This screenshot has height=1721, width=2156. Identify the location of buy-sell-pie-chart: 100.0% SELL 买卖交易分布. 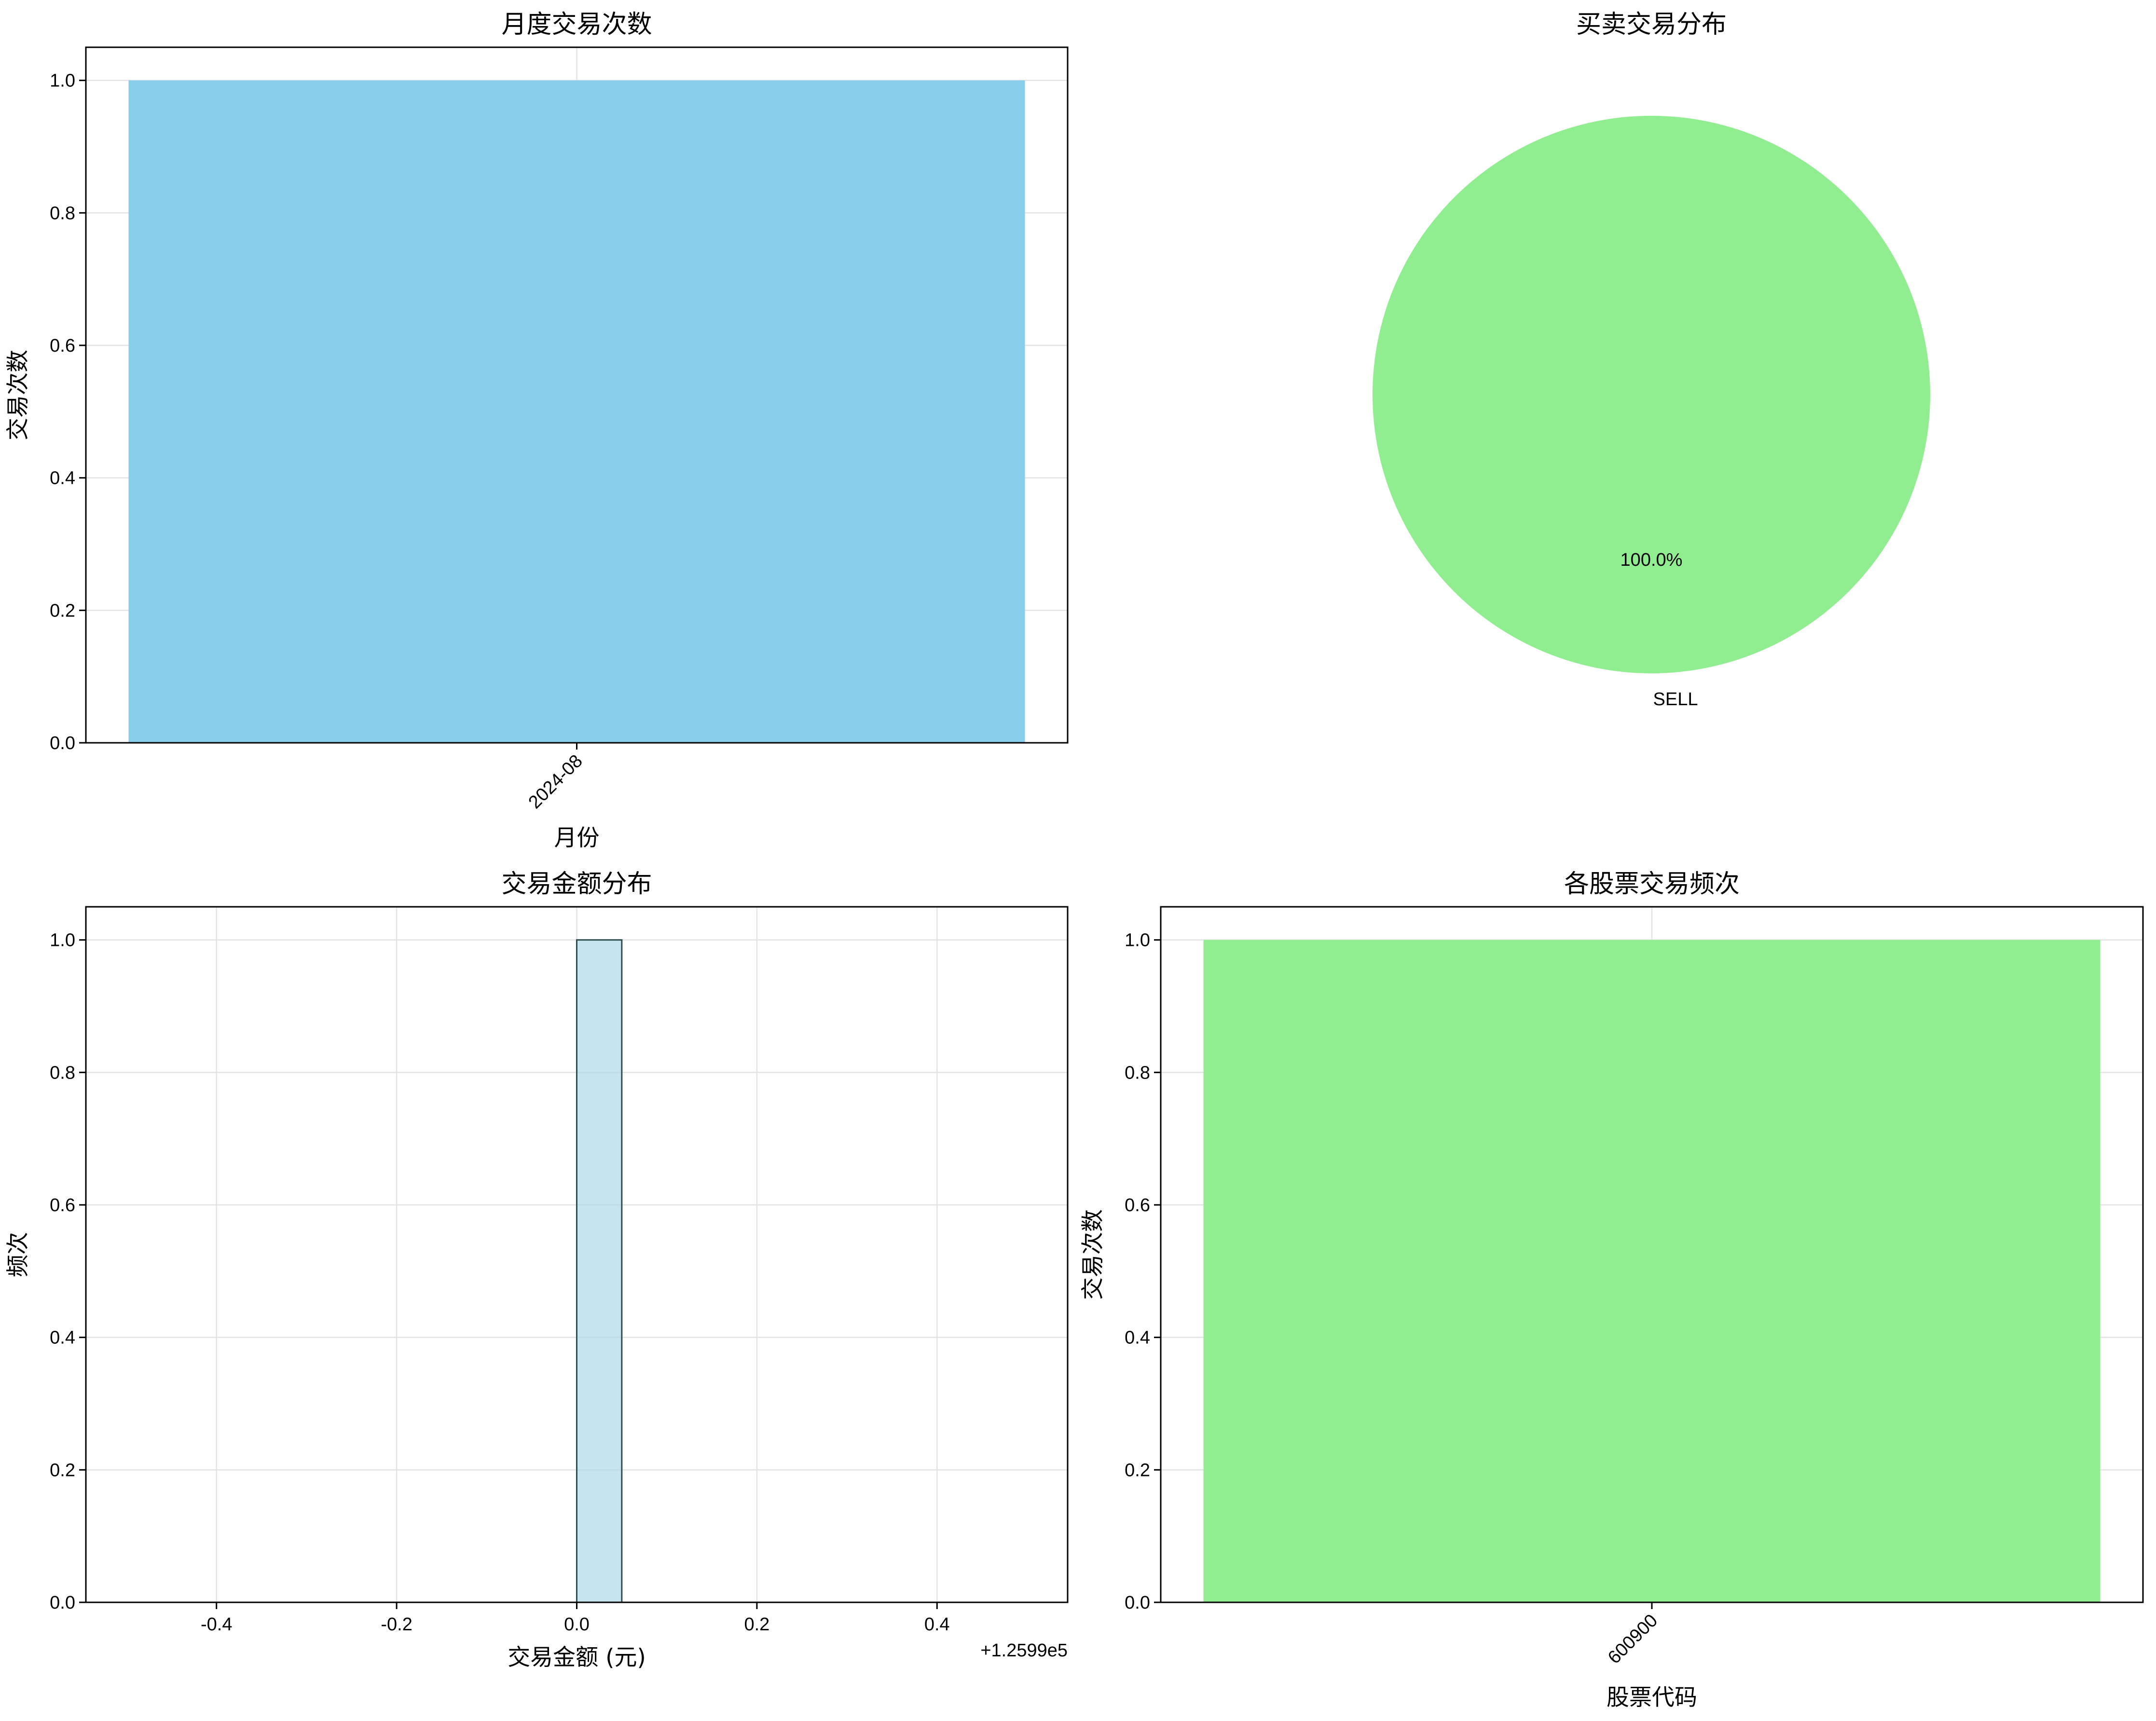
(1651, 360).